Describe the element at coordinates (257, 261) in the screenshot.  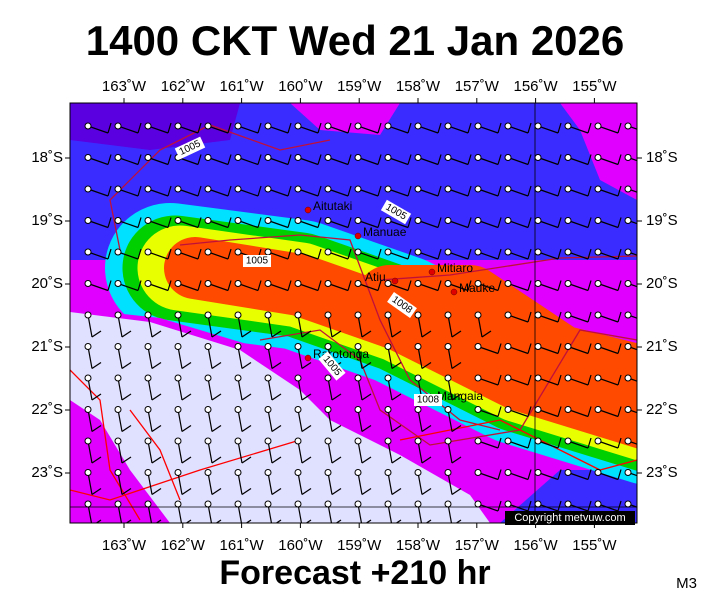
I see `isobar-label-text: 1005` at that location.